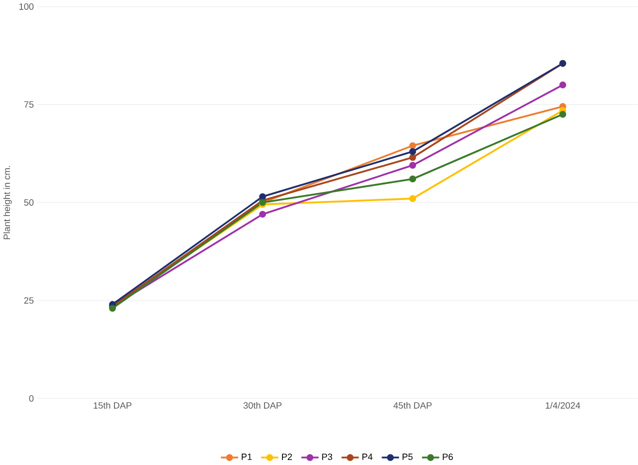 Image resolution: width=638 pixels, height=465 pixels. Describe the element at coordinates (29, 202) in the screenshot. I see `y-tick-label: 50` at that location.